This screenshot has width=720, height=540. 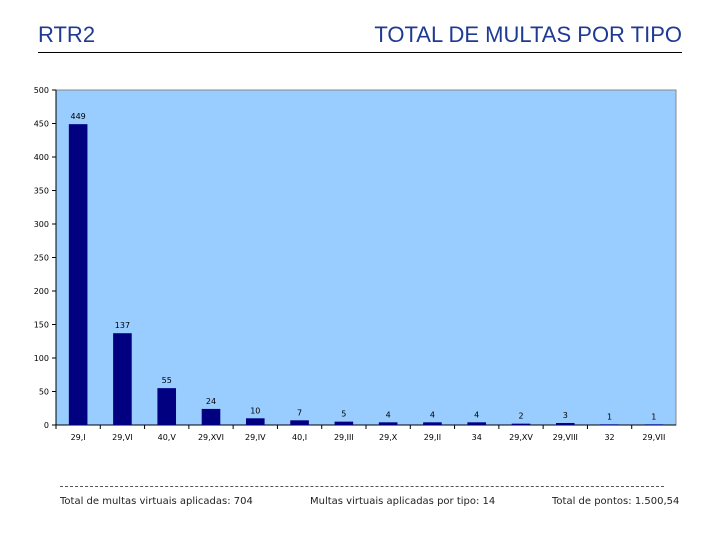 What do you see at coordinates (41, 191) in the screenshot?
I see `y-tick-label: 350` at bounding box center [41, 191].